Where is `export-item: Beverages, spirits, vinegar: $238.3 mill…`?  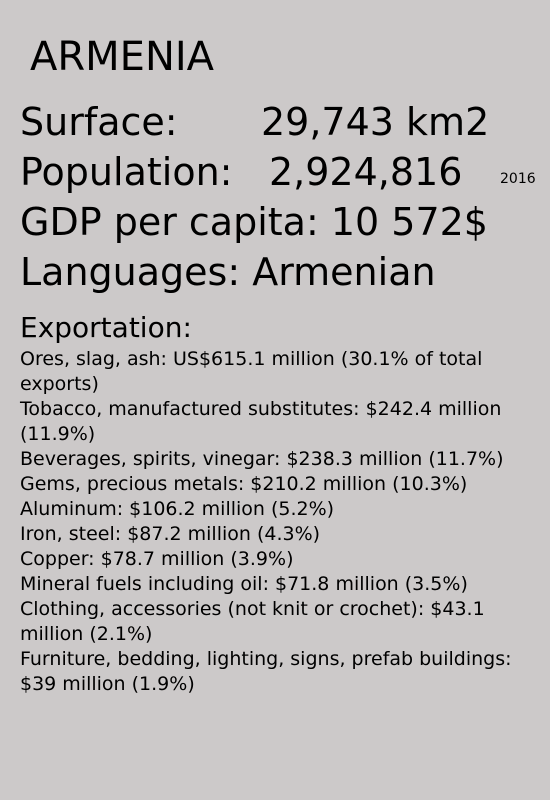
export-item: Beverages, spirits, vinegar: $238.3 mill… is located at coordinates (262, 459).